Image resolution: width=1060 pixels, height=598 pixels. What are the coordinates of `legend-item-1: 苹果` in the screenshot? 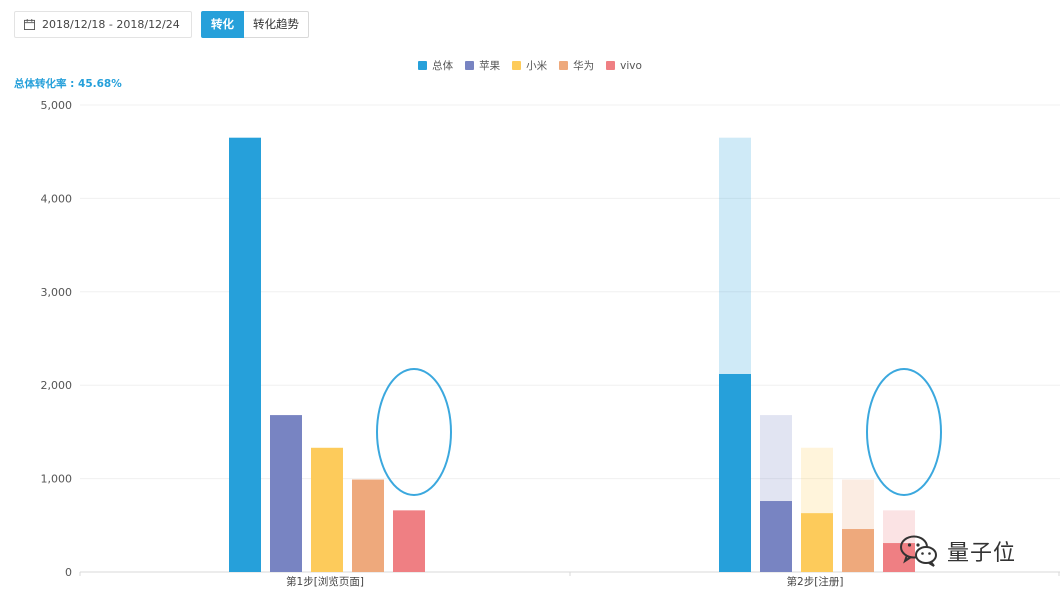 It's located at (482, 65).